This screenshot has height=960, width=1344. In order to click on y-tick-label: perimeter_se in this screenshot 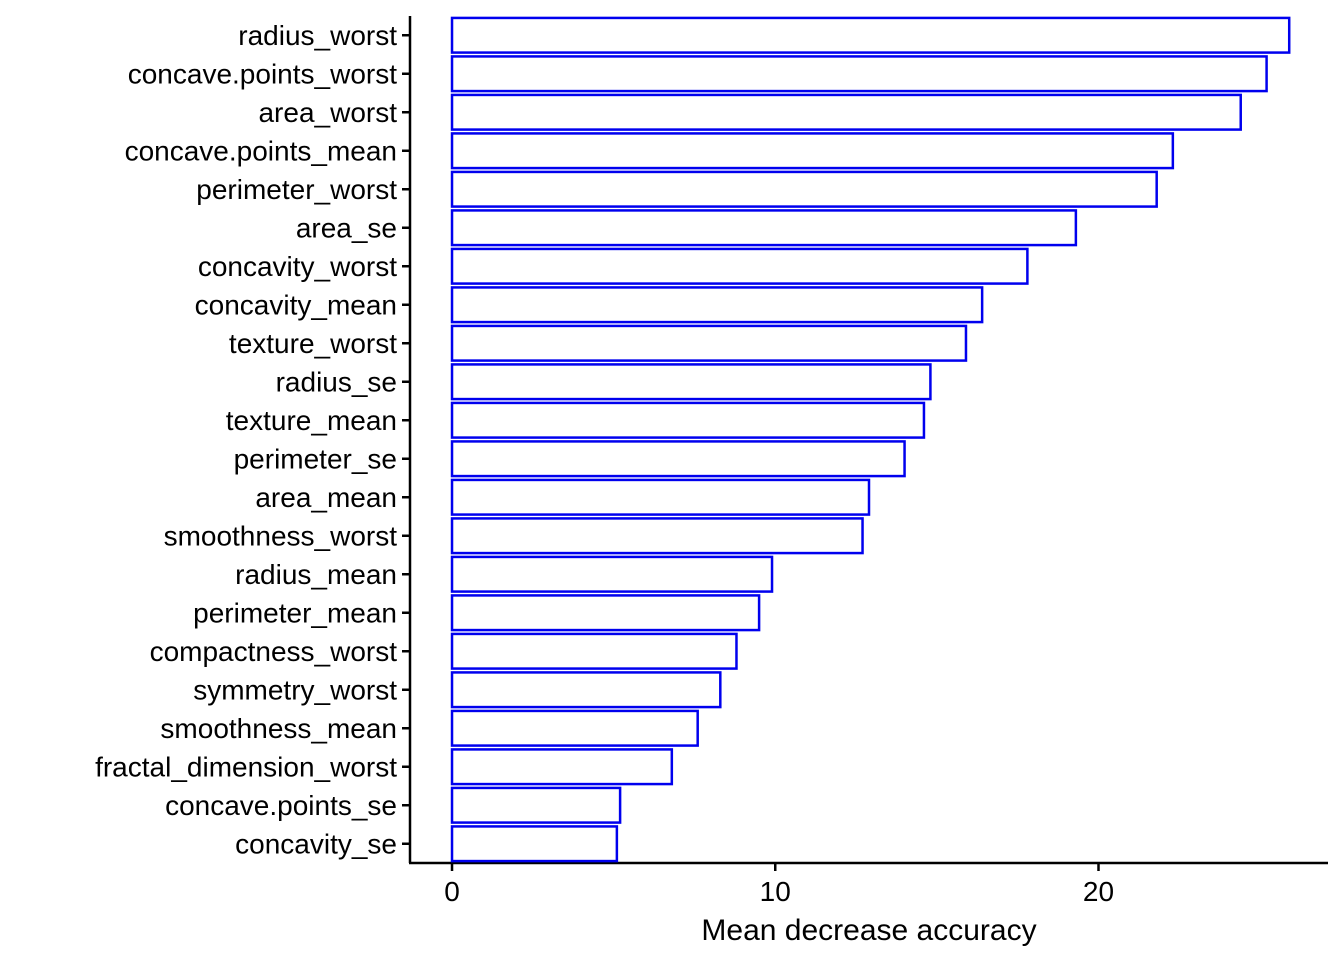, I will do `click(315, 458)`.